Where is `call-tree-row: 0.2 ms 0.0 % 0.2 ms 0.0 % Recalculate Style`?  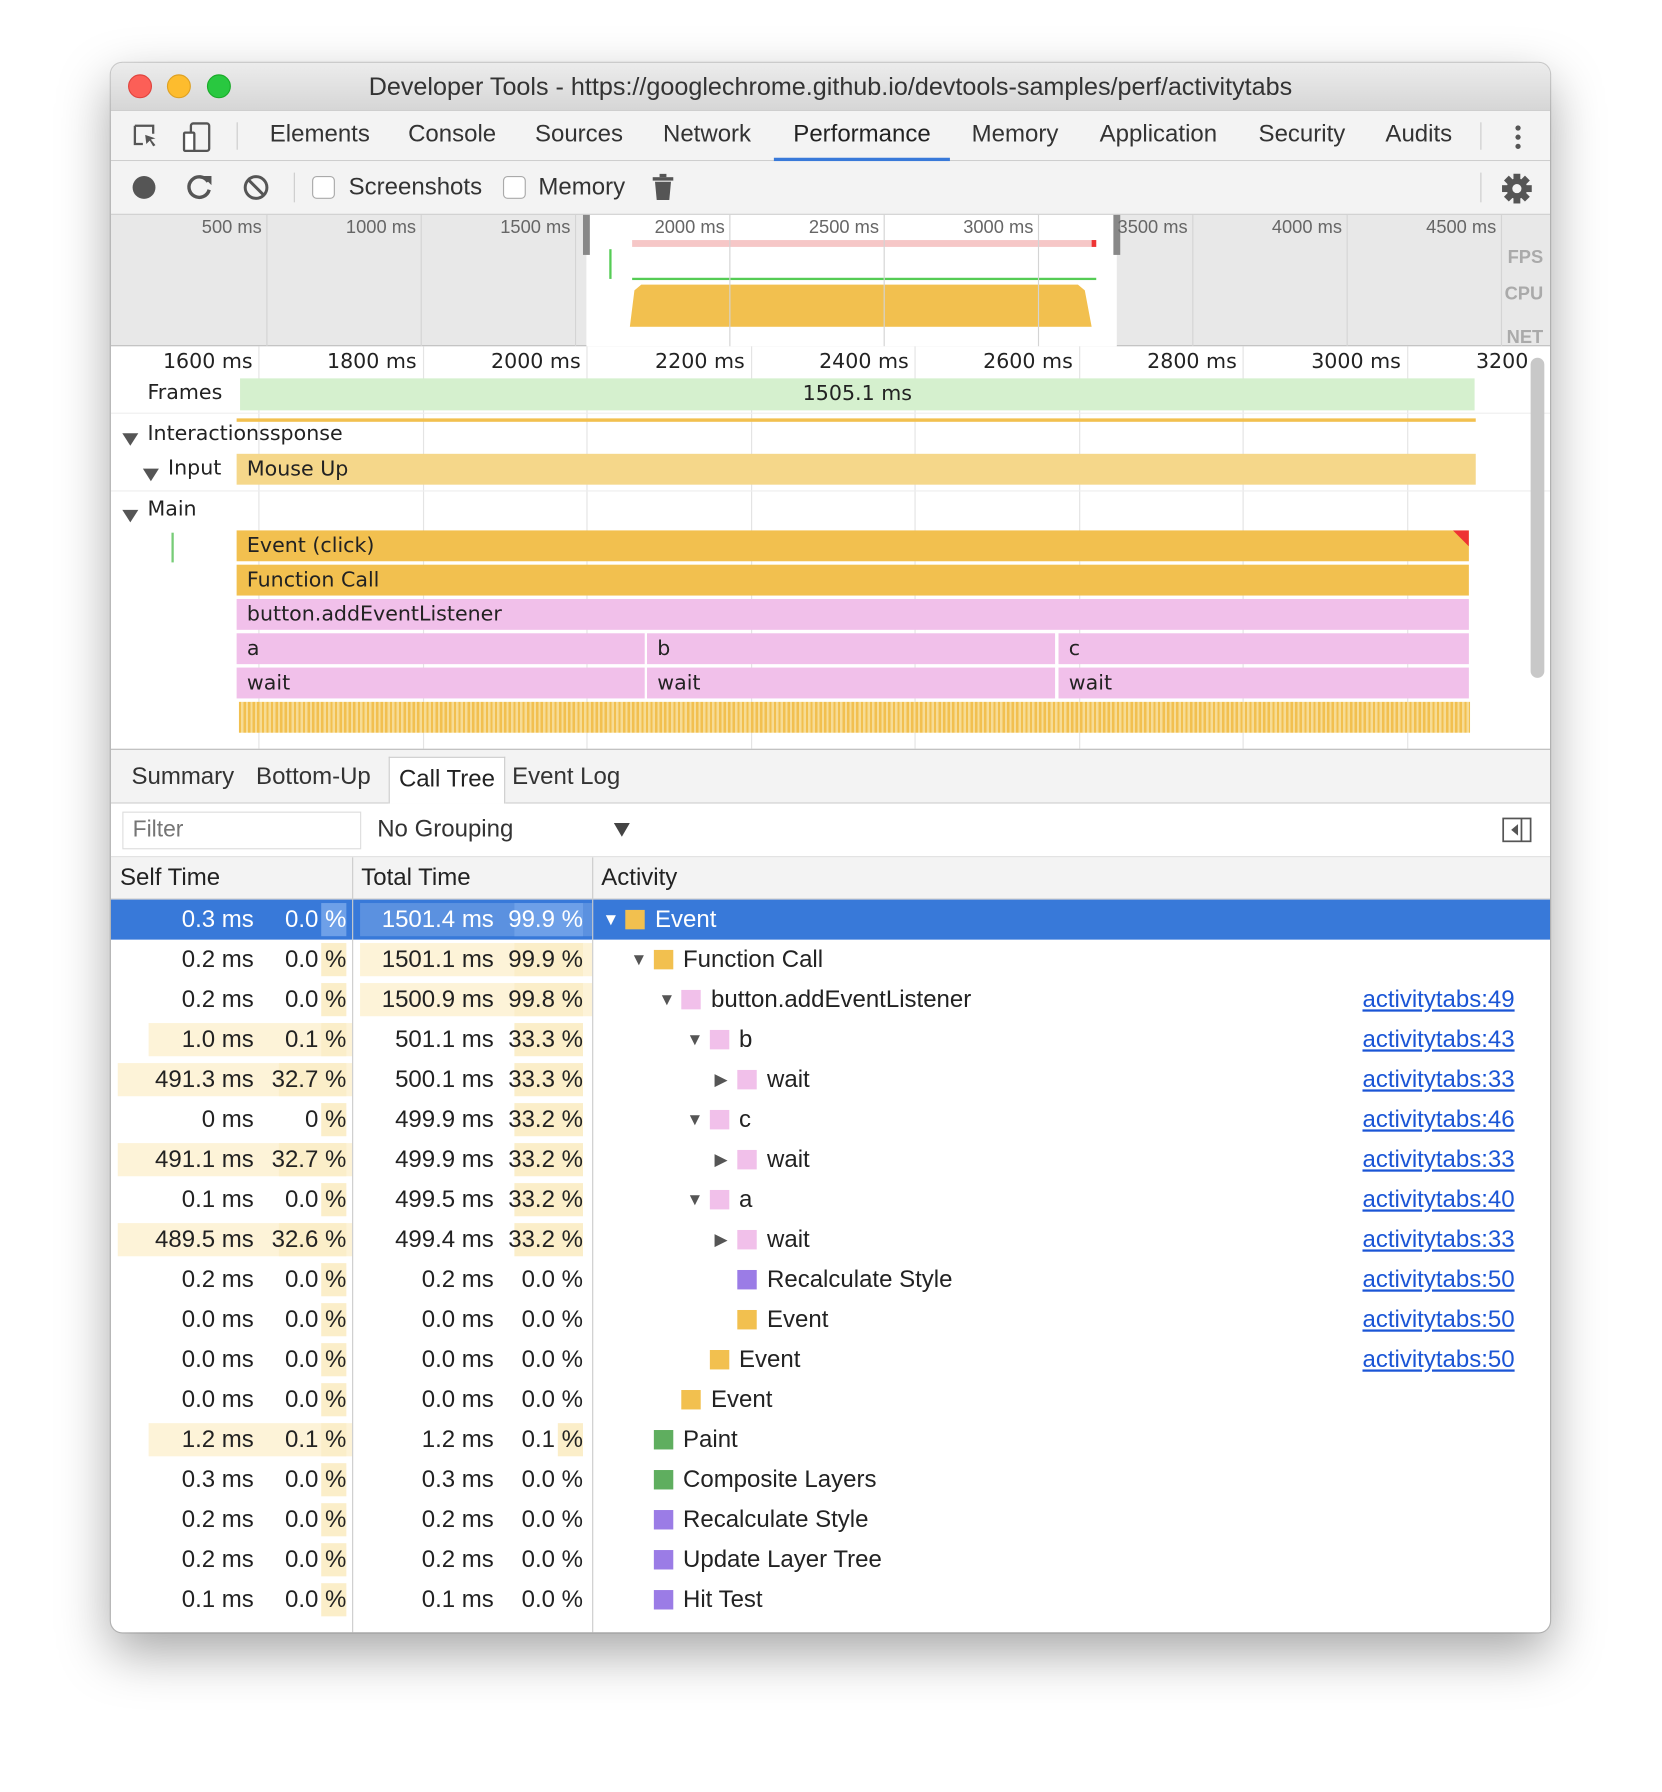
call-tree-row: 0.2 ms 0.0 % 0.2 ms 0.0 % Recalculate Style is located at coordinates (830, 1520).